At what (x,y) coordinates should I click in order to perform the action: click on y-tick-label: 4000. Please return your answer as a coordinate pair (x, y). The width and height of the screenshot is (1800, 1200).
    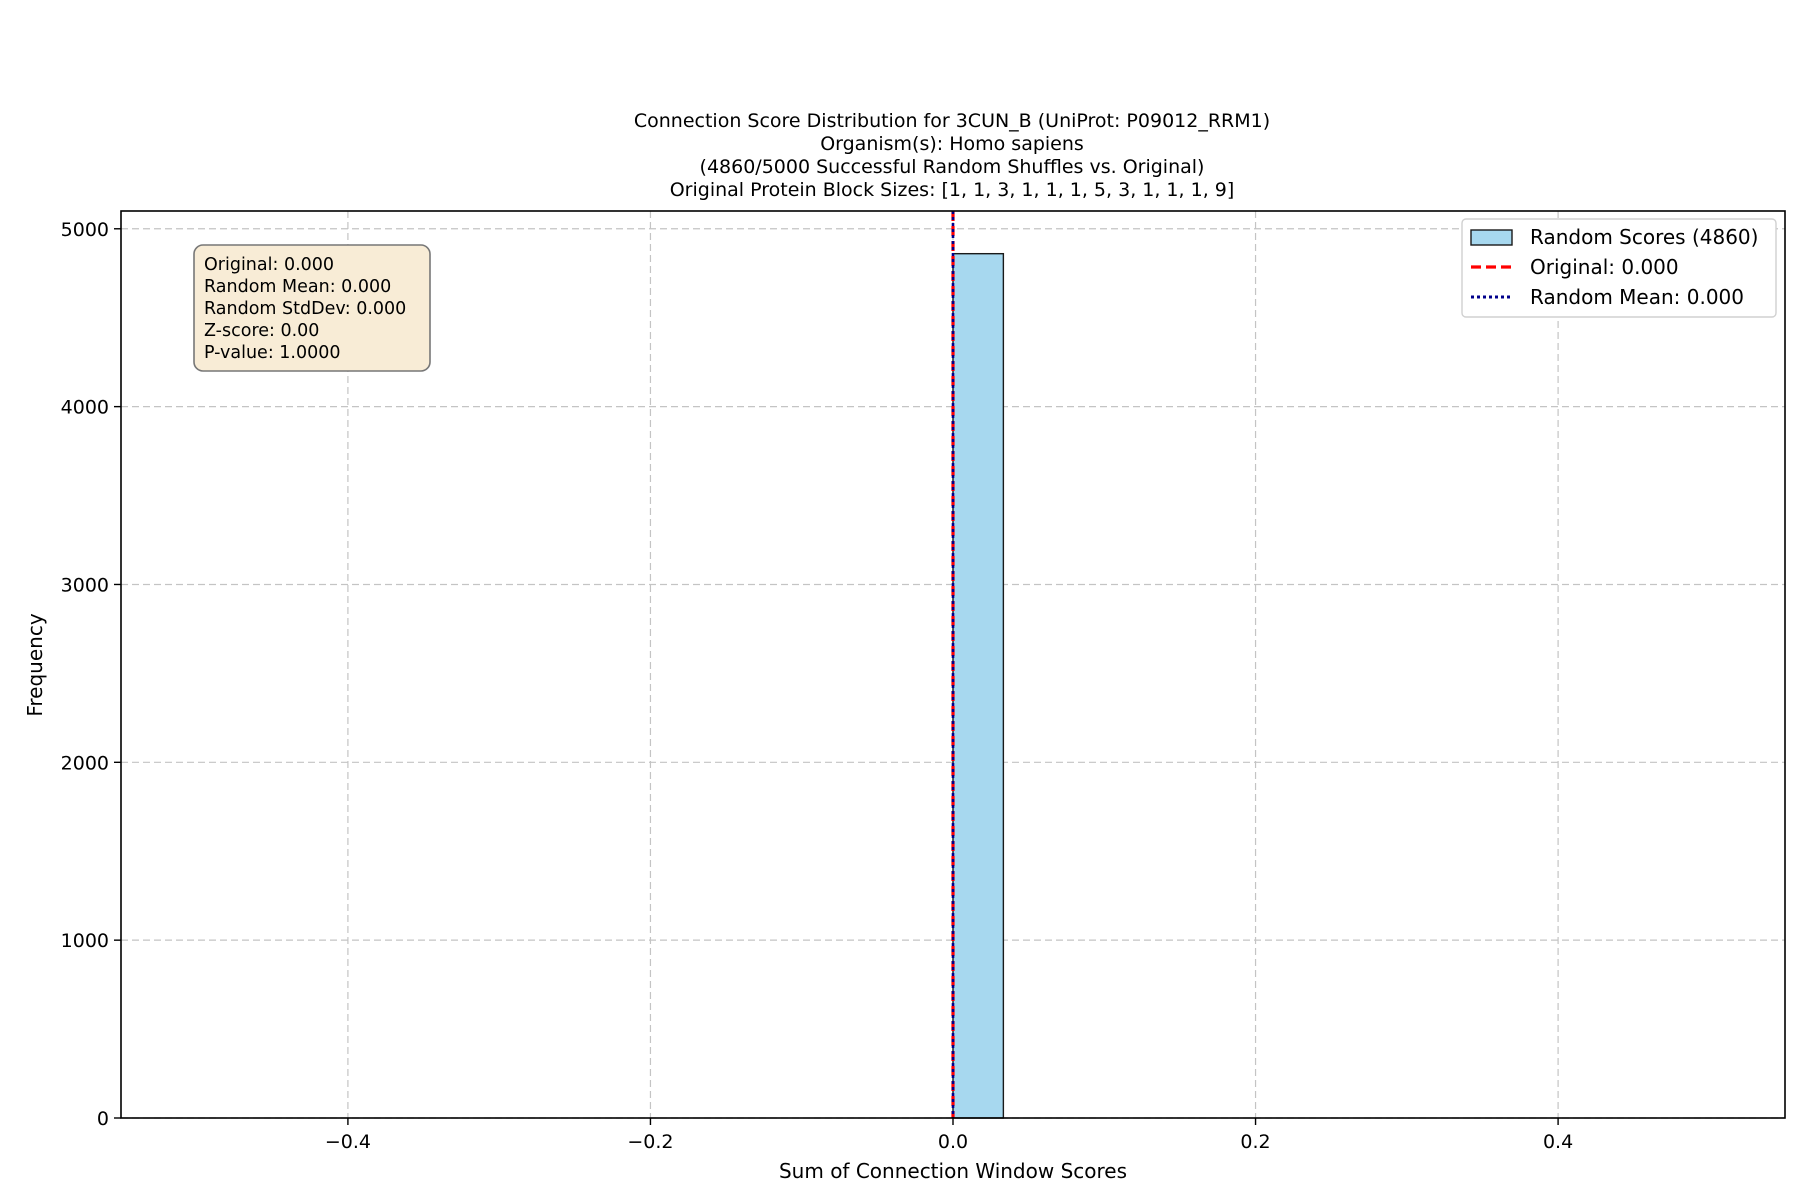
    Looking at the image, I should click on (85, 408).